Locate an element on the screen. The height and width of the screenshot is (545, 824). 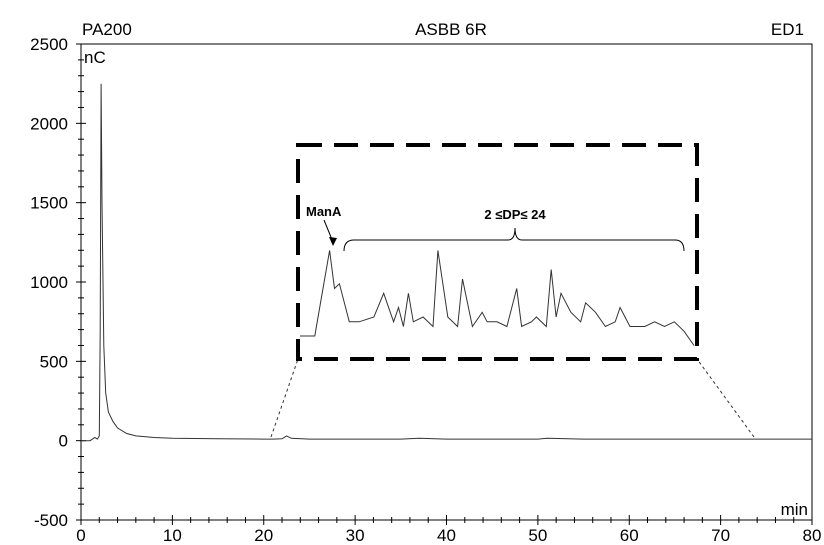
y-tick-label: 500 is located at coordinates (54, 361).